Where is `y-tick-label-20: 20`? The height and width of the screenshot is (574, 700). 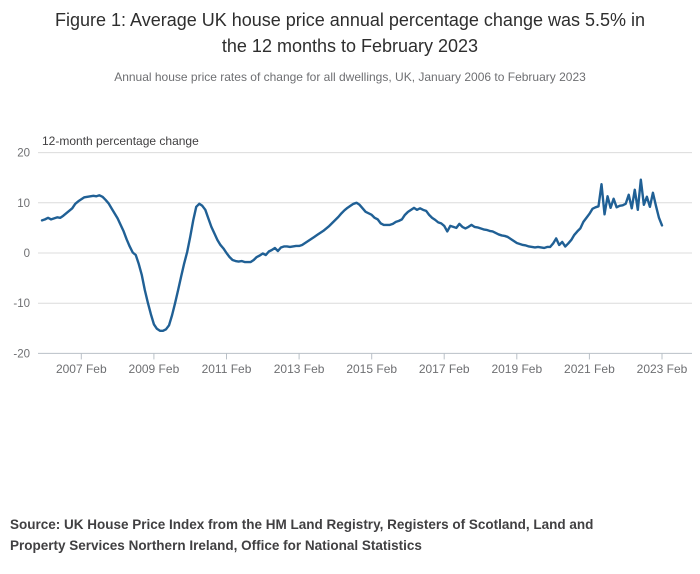
y-tick-label-20: 20 is located at coordinates (23, 154).